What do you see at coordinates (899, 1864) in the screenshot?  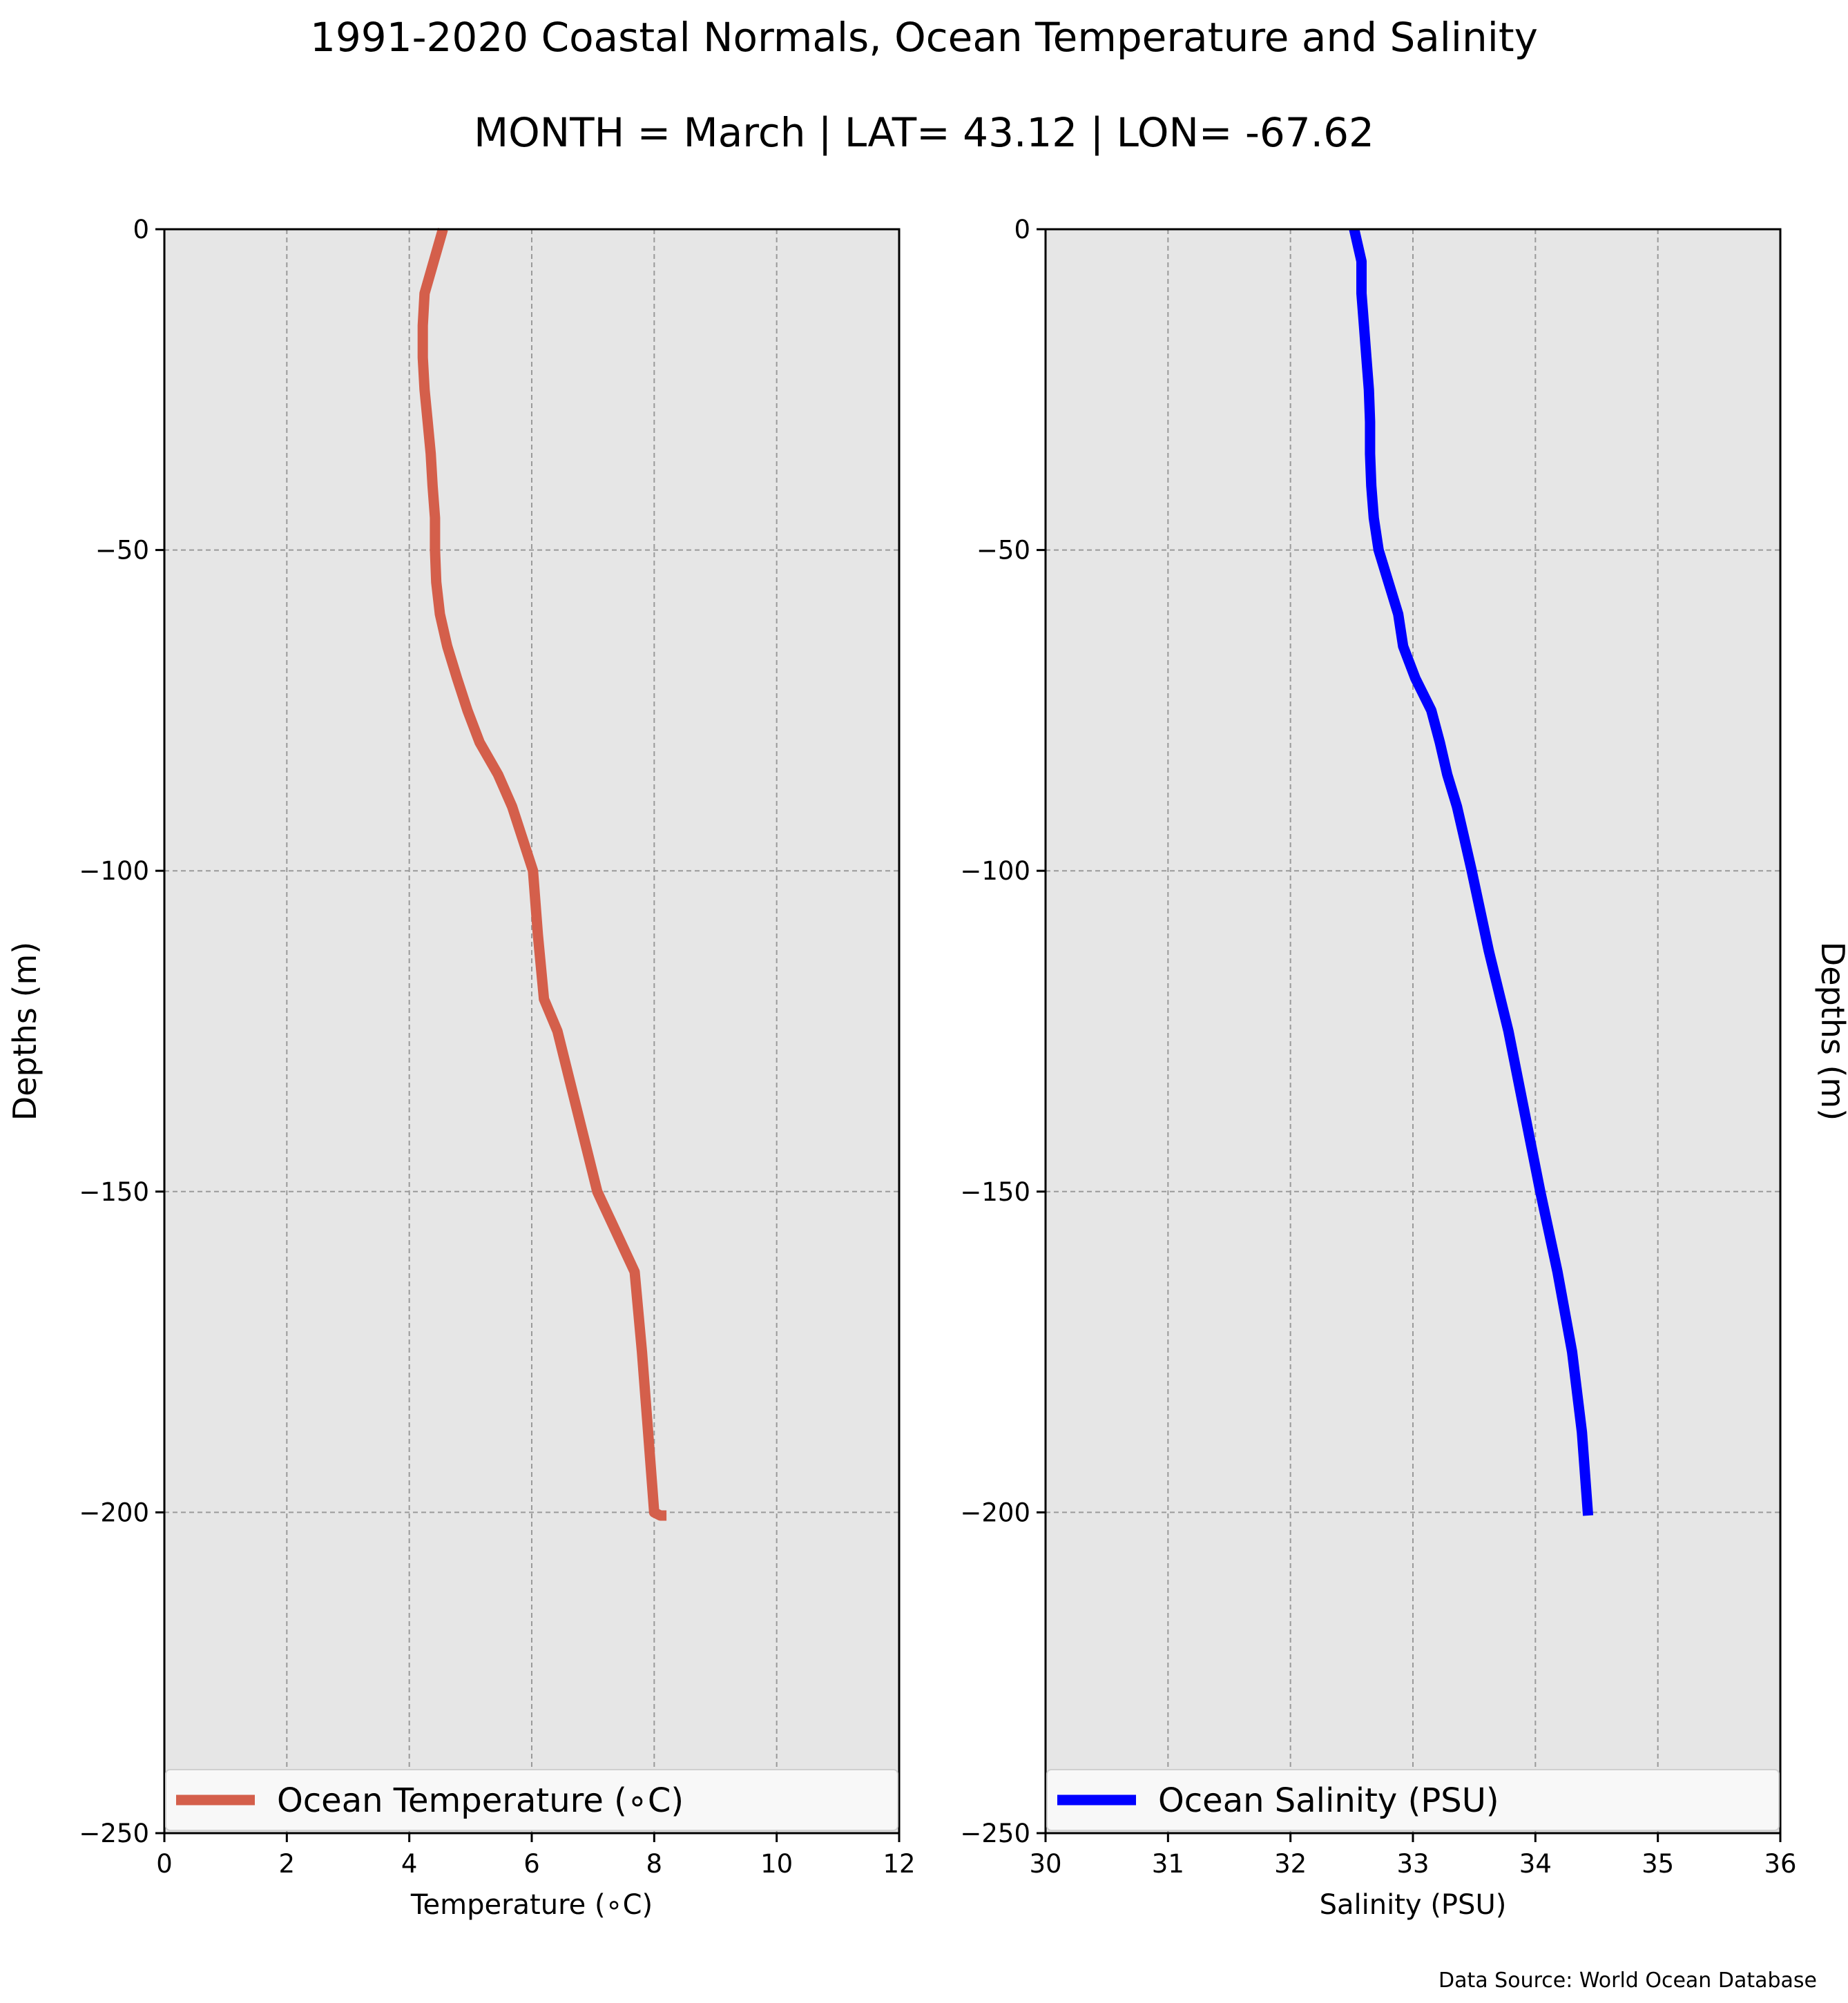 I see `x-tick-label: 12` at bounding box center [899, 1864].